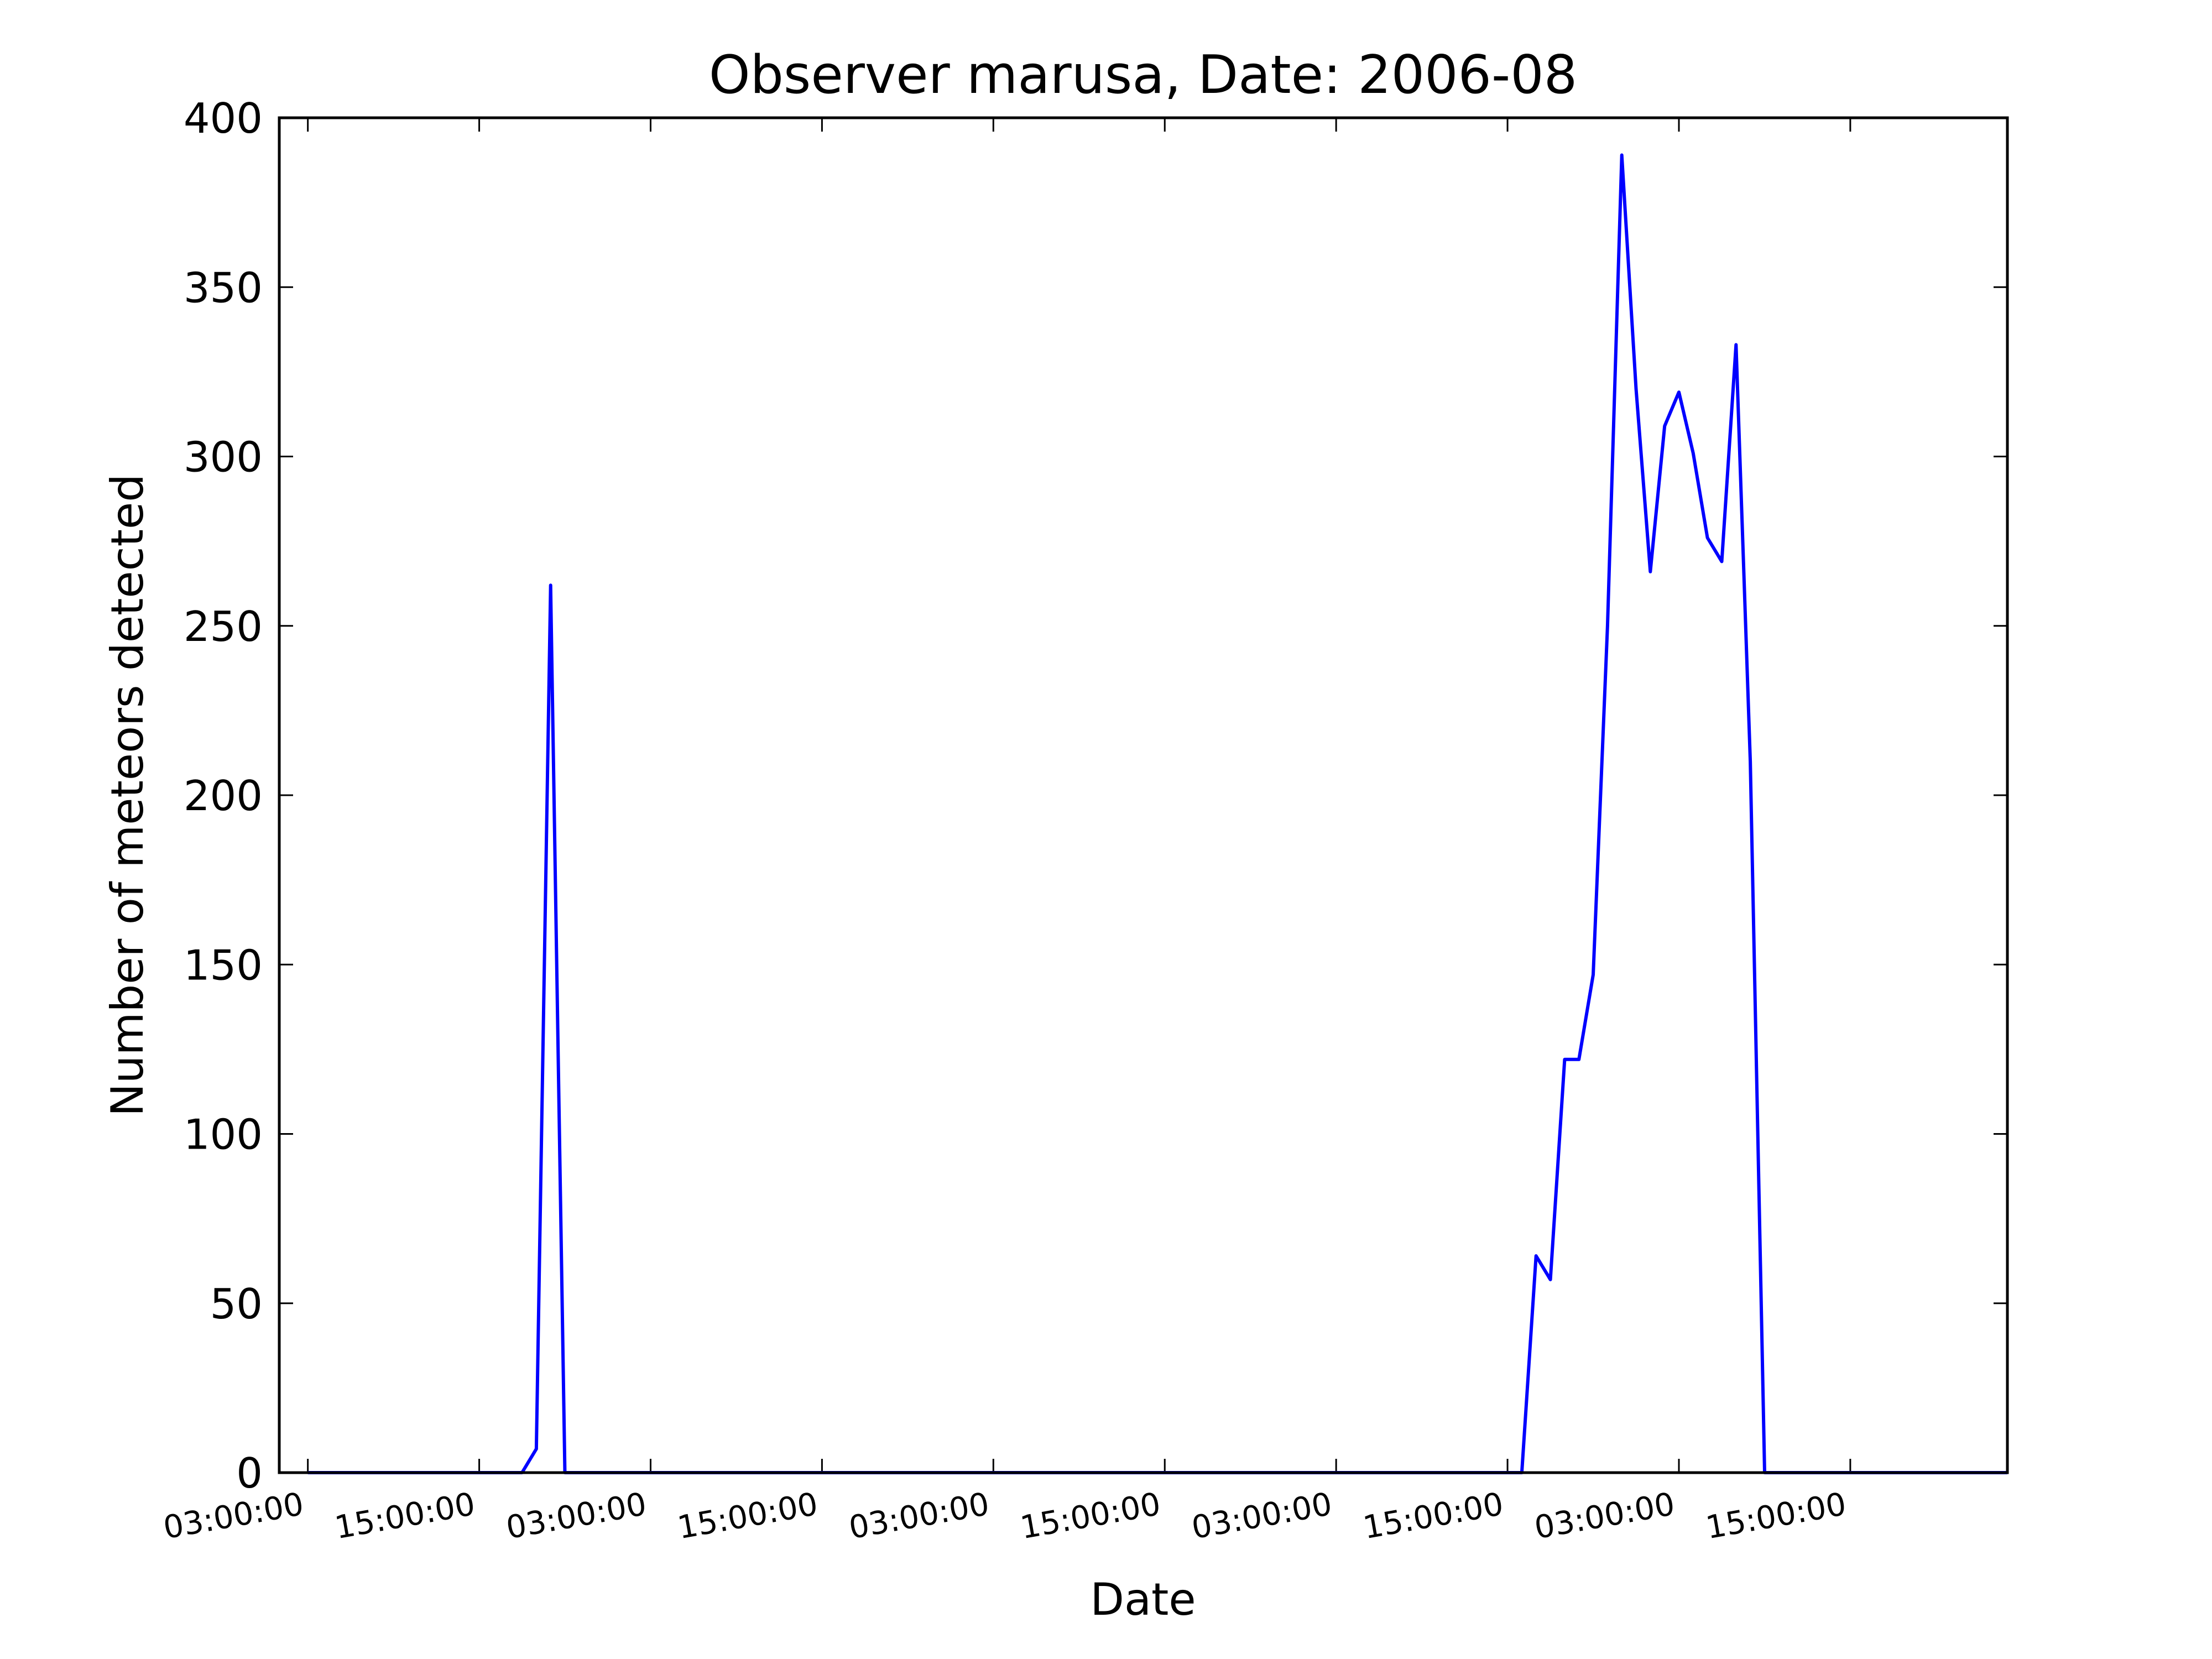  Describe the element at coordinates (224, 626) in the screenshot. I see `y-tick-label: 250` at that location.